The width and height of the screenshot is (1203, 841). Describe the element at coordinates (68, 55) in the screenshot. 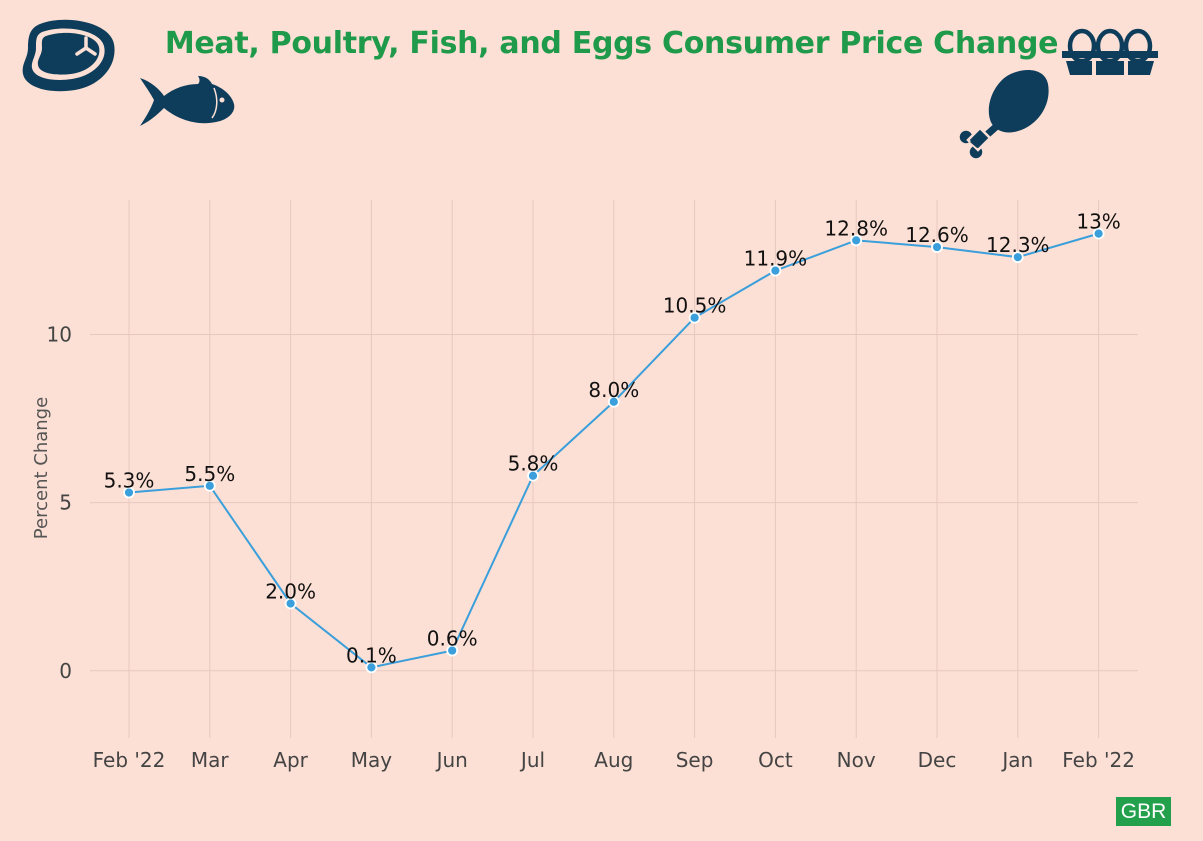

I see `steak-icon` at that location.